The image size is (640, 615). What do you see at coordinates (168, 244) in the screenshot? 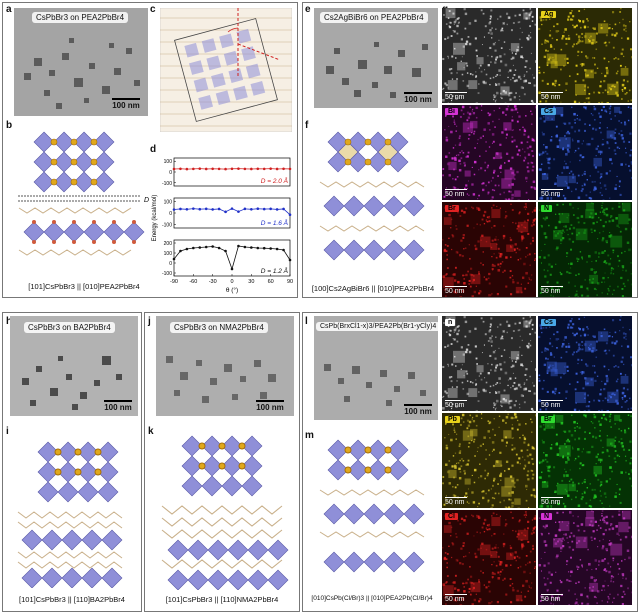
I see `y-tick-label: 200` at bounding box center [168, 244].